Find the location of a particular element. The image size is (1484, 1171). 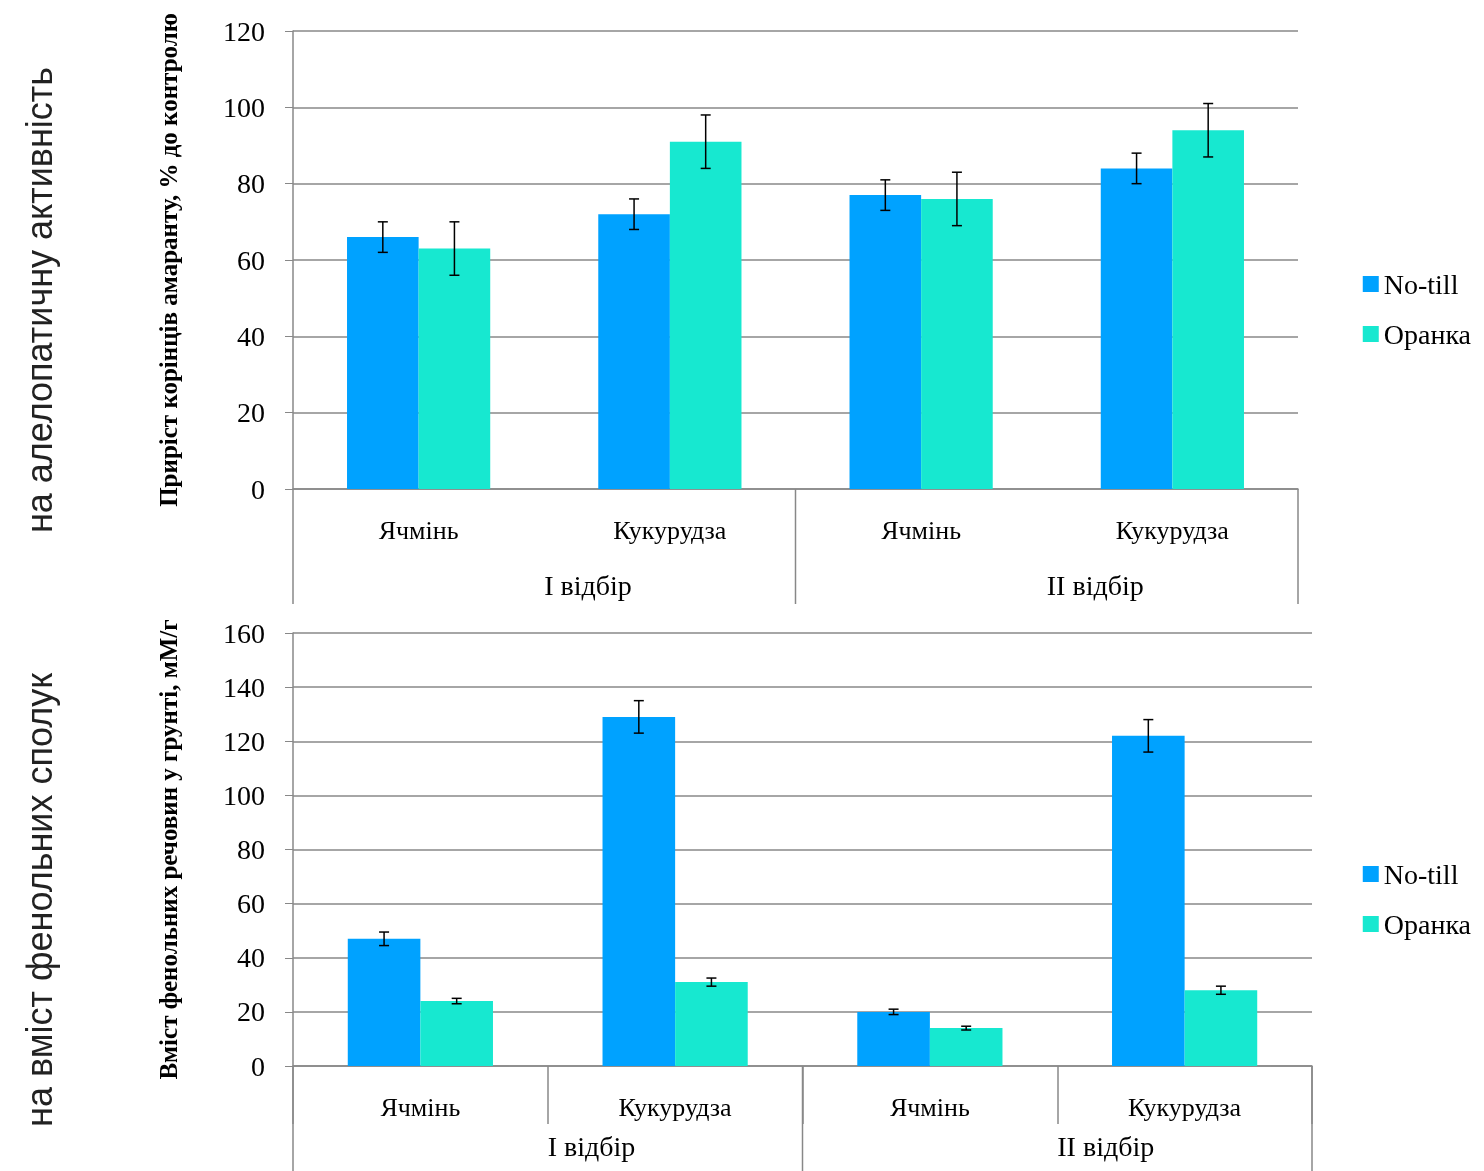

y-tick-label: 160 is located at coordinates (244, 633).